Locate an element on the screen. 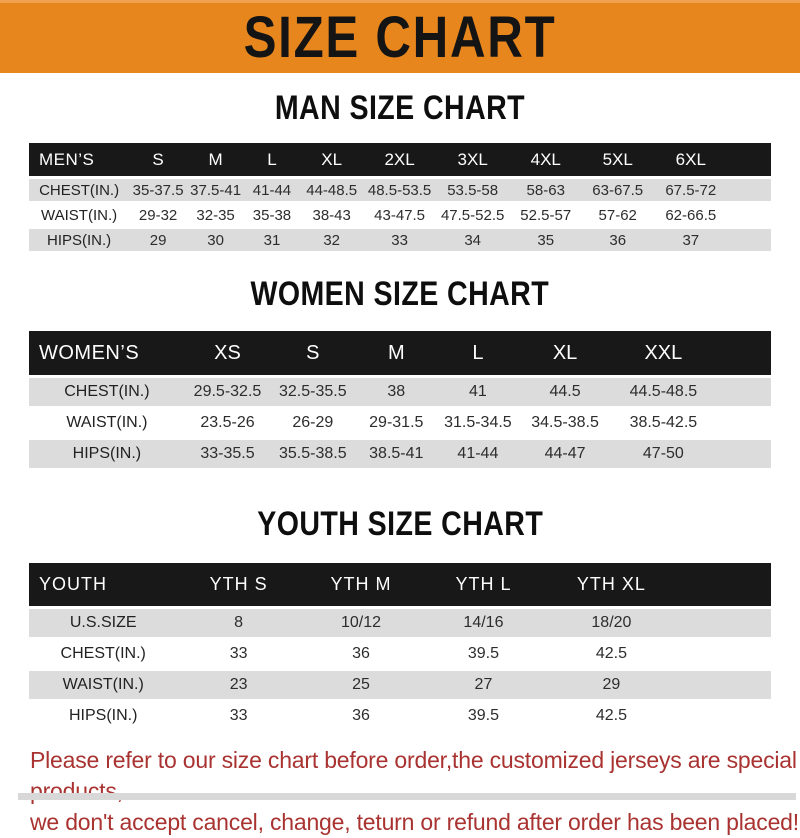  size-column-header: YTH XL is located at coordinates (611, 584).